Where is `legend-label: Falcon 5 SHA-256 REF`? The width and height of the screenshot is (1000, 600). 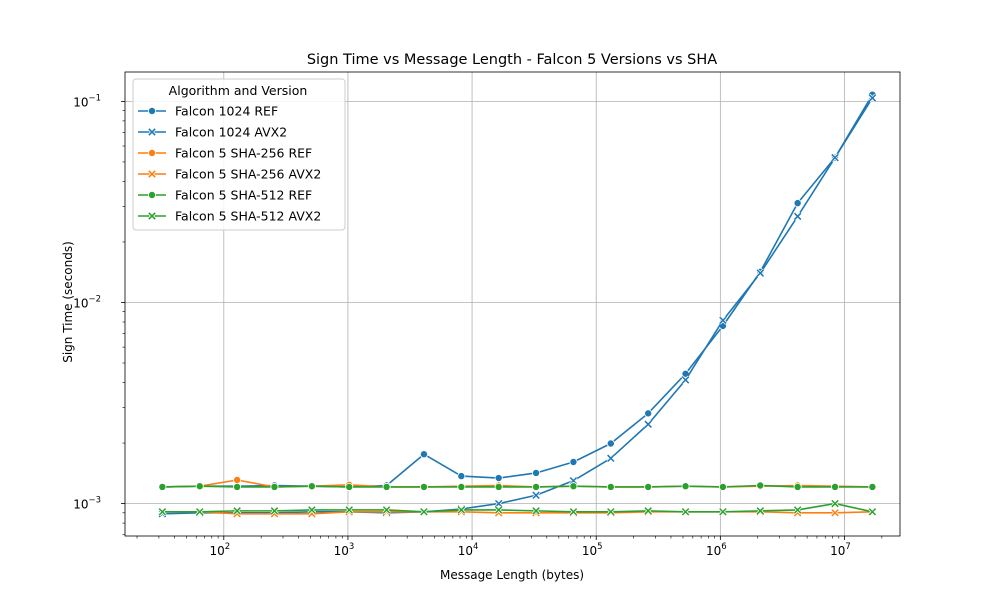 legend-label: Falcon 5 SHA-256 REF is located at coordinates (243, 153).